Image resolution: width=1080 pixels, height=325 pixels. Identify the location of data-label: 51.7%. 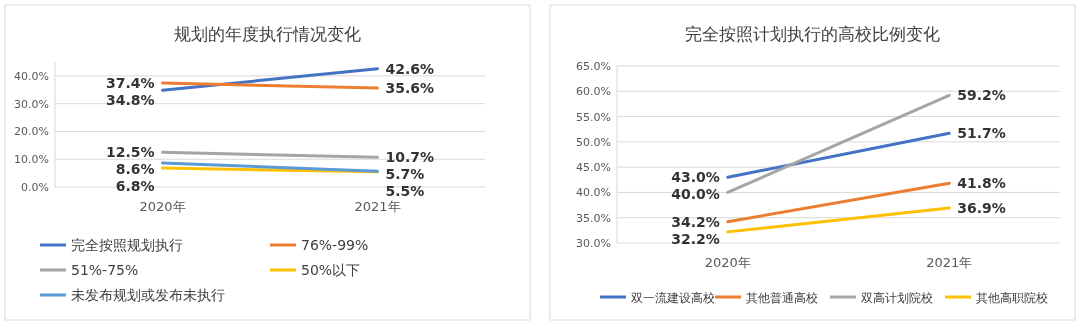
(981, 133).